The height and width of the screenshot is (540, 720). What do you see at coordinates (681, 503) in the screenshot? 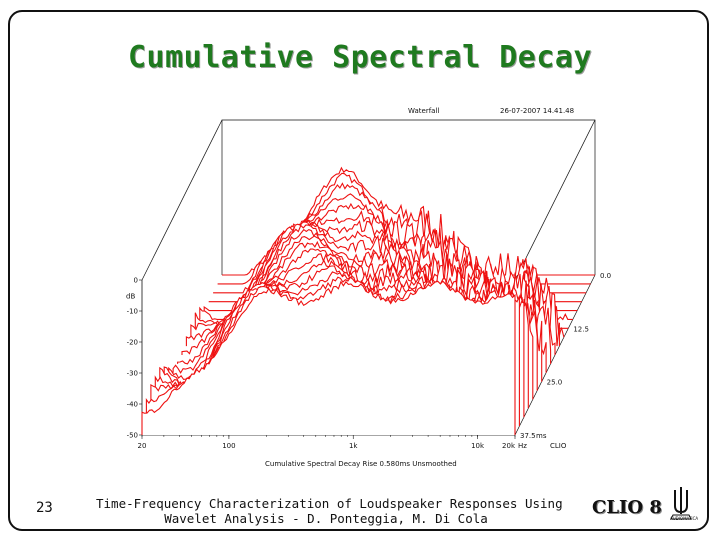
I see `tuning-fork-icon` at bounding box center [681, 503].